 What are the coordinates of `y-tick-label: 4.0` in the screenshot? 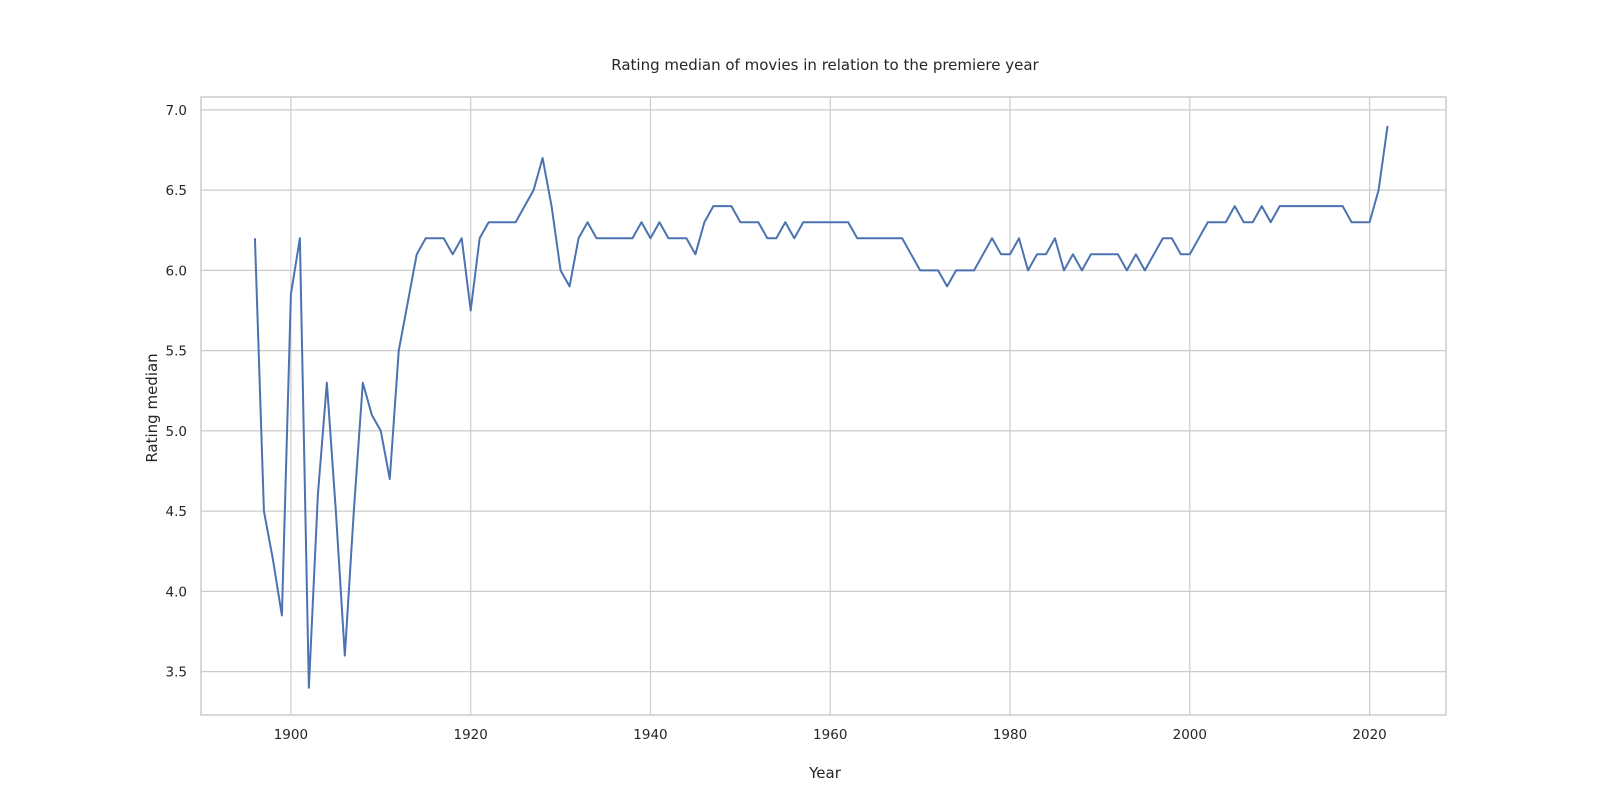 It's located at (176, 592).